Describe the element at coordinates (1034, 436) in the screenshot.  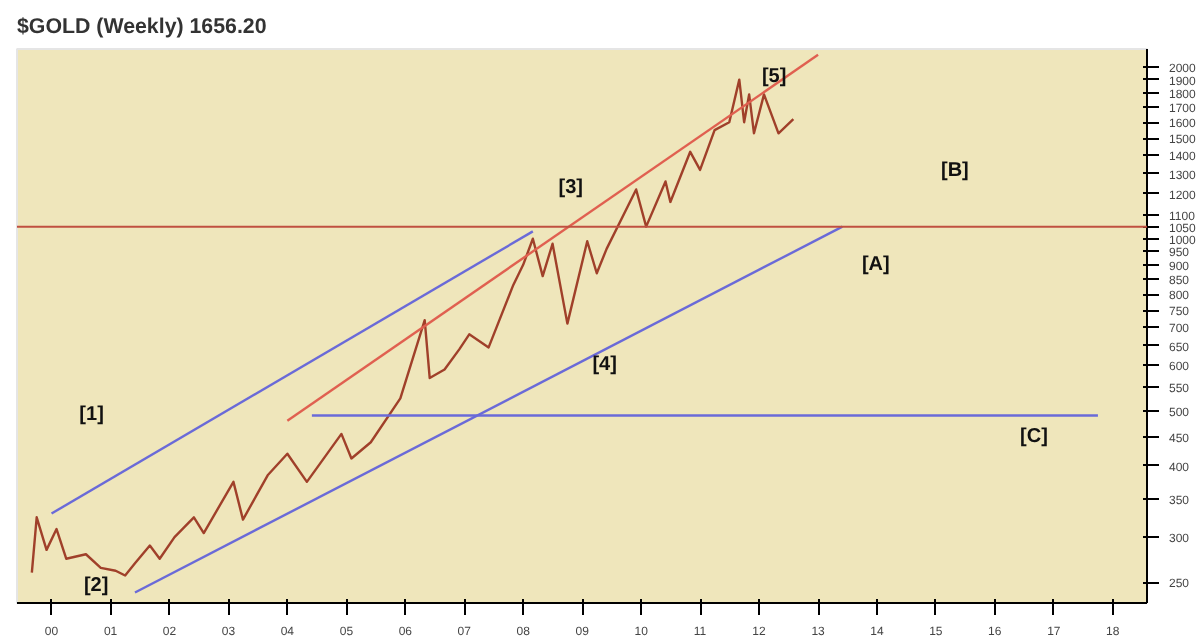
I see `annotation: [C]` at that location.